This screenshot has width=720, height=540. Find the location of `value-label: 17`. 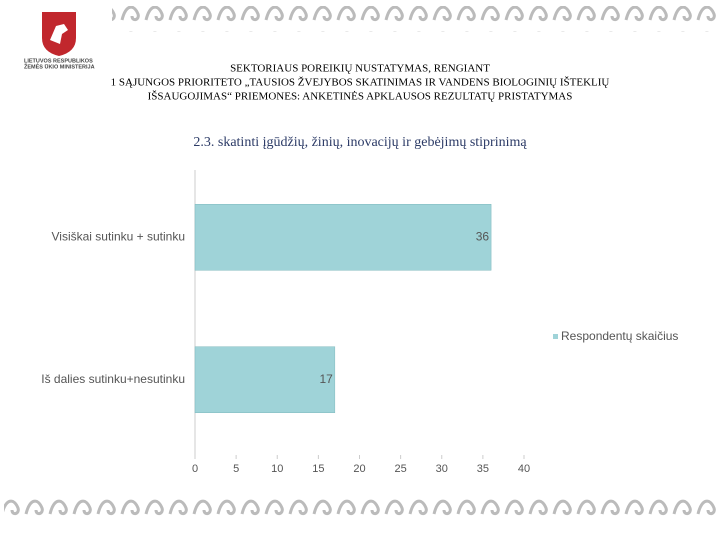

value-label: 17 is located at coordinates (326, 379).